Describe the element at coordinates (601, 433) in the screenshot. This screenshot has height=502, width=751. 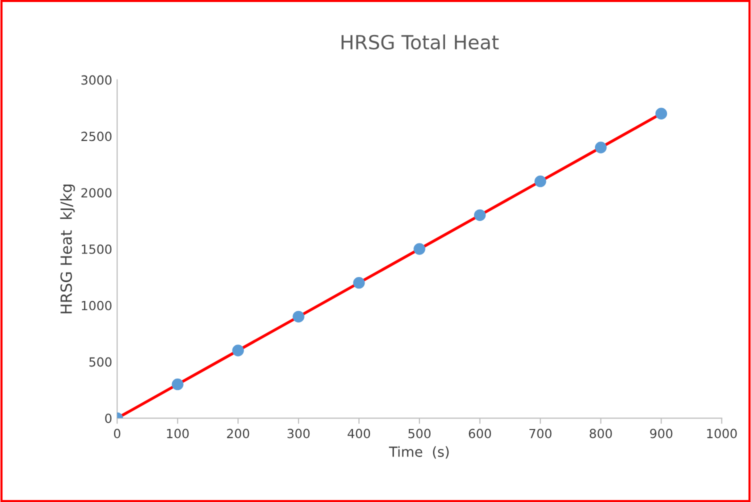
I see `x-tick-label: 800` at that location.